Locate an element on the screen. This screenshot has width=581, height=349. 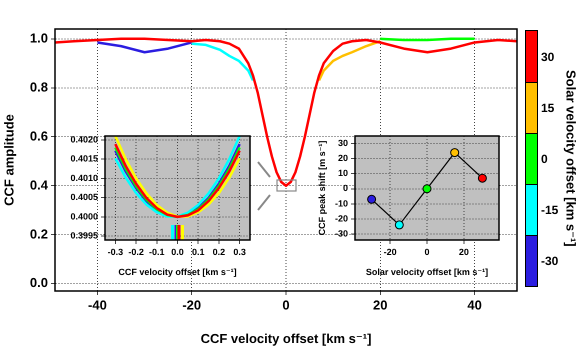
y-tick-label: 0.4020 is located at coordinates (84, 139).